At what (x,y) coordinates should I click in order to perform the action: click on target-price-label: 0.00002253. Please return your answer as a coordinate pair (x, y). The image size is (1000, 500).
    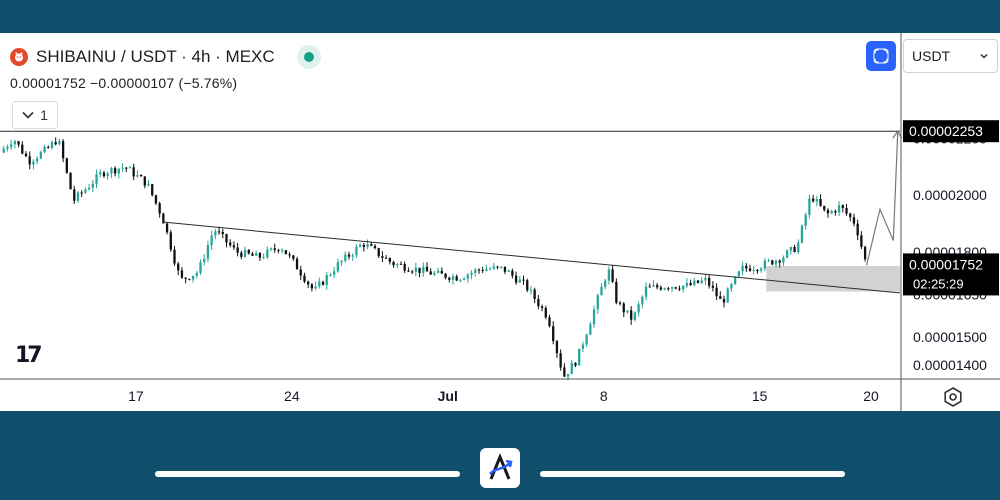
    Looking at the image, I should click on (946, 131).